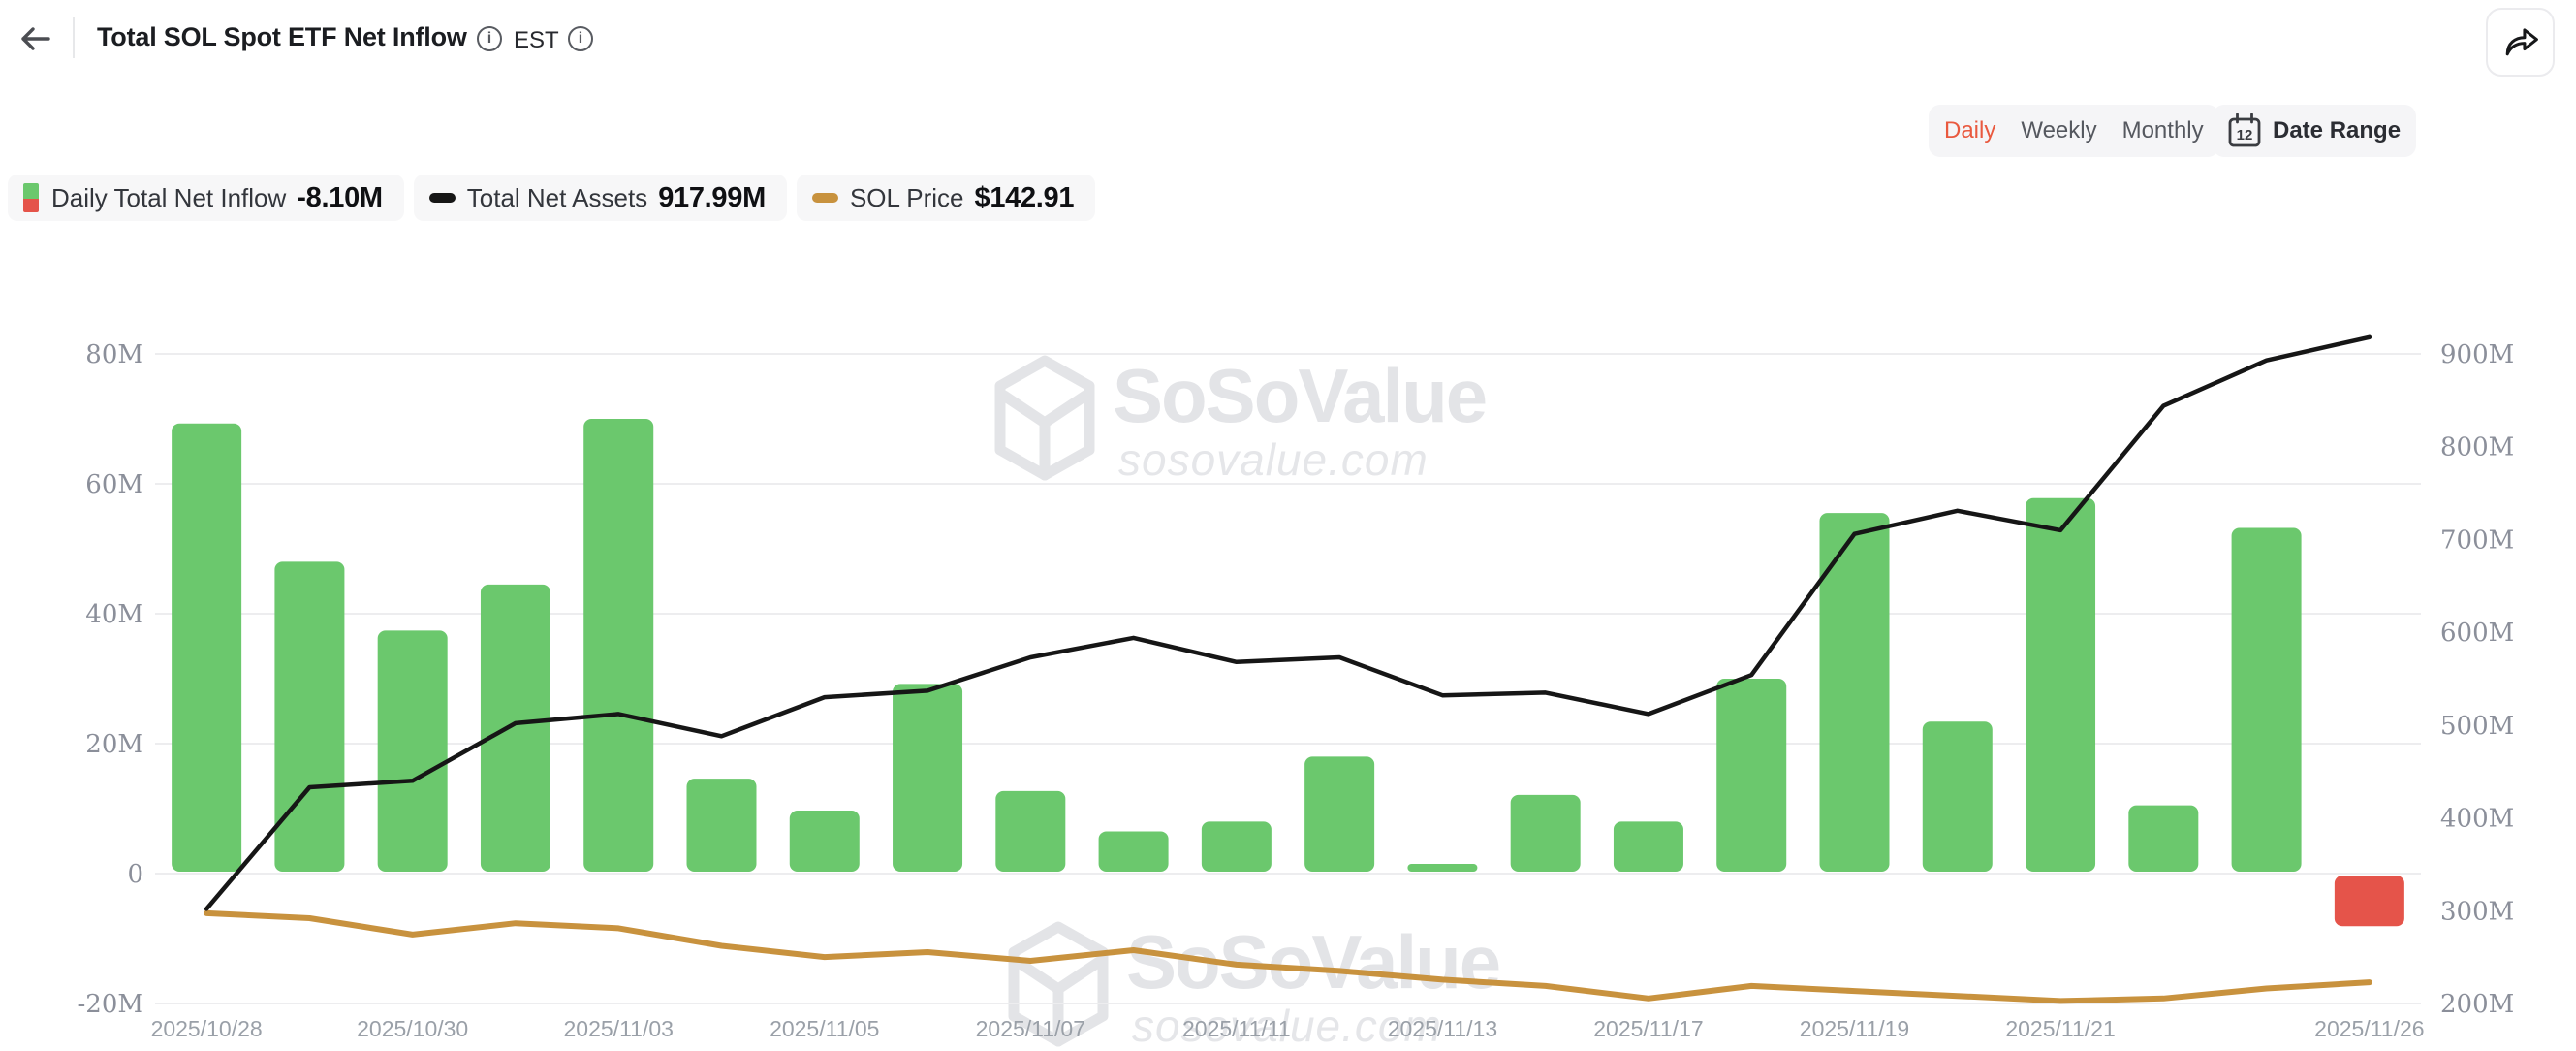 The image size is (2576, 1051). What do you see at coordinates (31, 198) in the screenshot?
I see `bar-series-icon` at bounding box center [31, 198].